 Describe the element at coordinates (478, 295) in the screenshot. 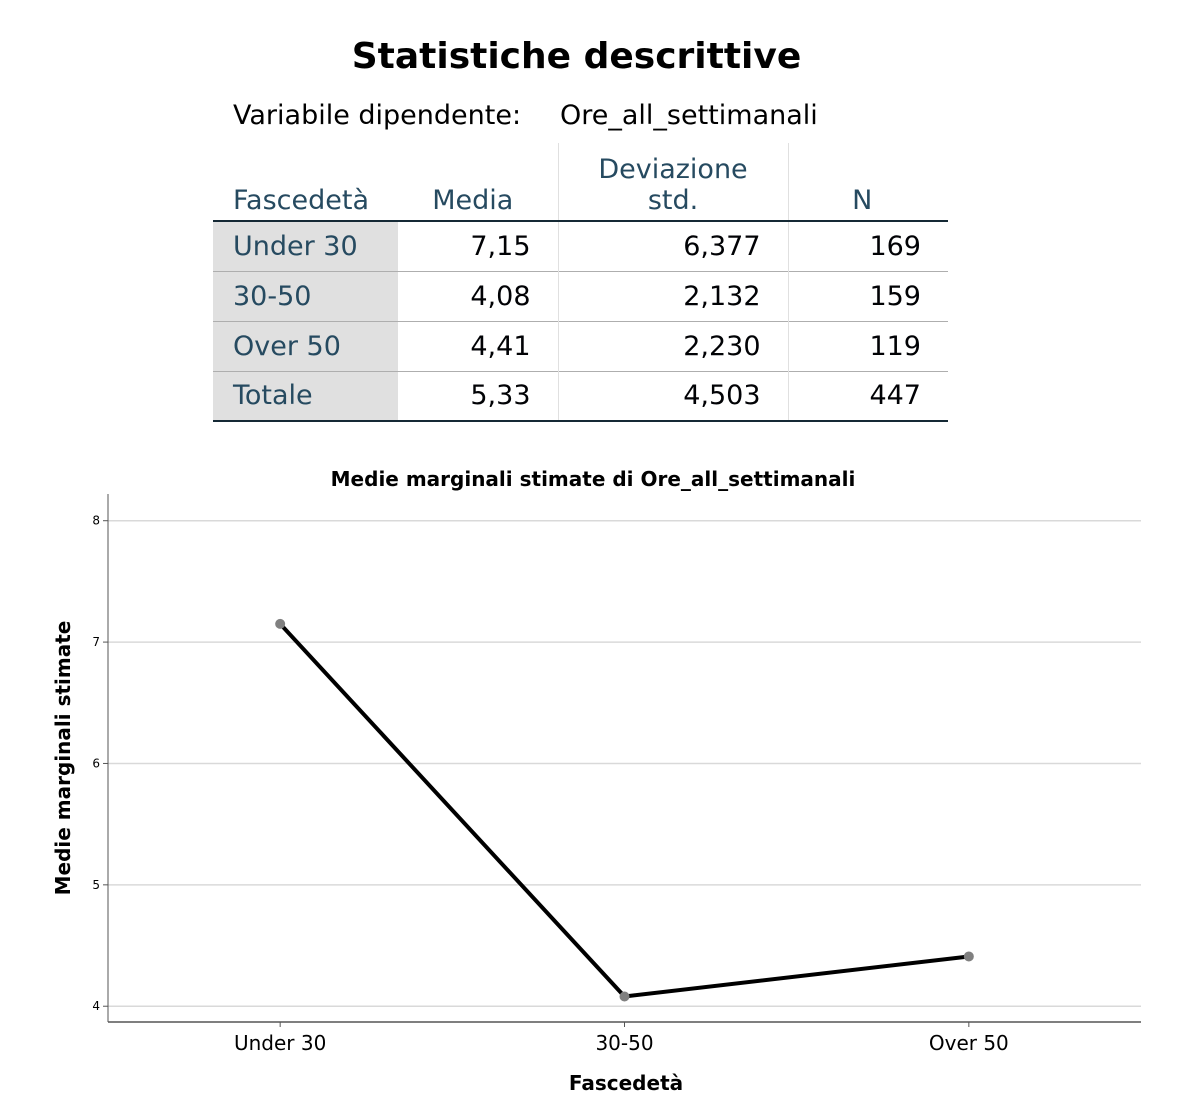

I see `cell-mean: 4,08` at that location.